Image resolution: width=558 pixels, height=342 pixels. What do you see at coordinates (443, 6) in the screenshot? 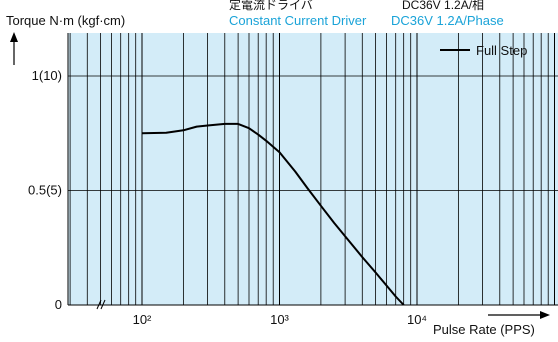
I see `driver-spec-jp: DC36V 1.2A/相` at bounding box center [443, 6].